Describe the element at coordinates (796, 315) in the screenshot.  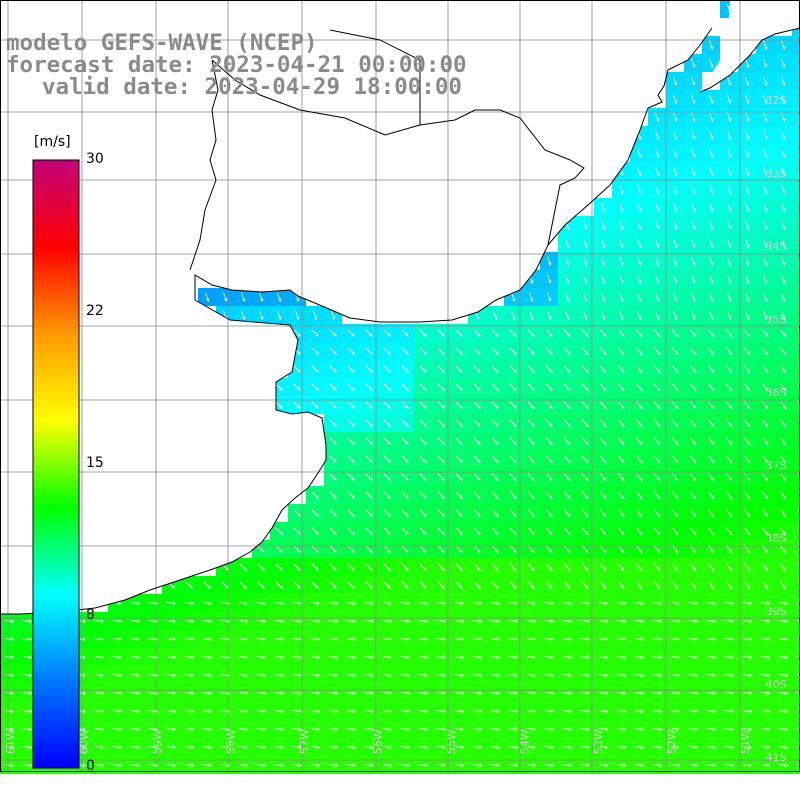
I see `wind-cell` at that location.